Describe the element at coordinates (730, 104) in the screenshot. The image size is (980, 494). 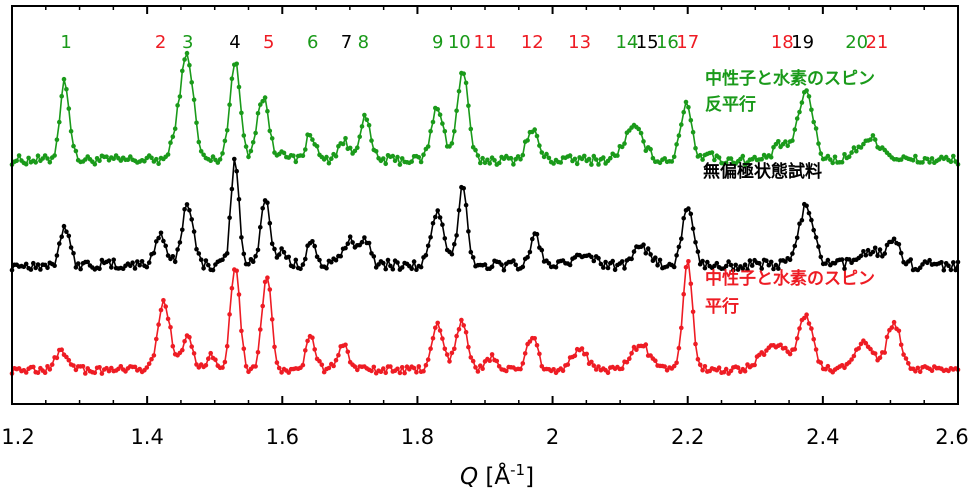
I see `series-label: 反平行` at that location.